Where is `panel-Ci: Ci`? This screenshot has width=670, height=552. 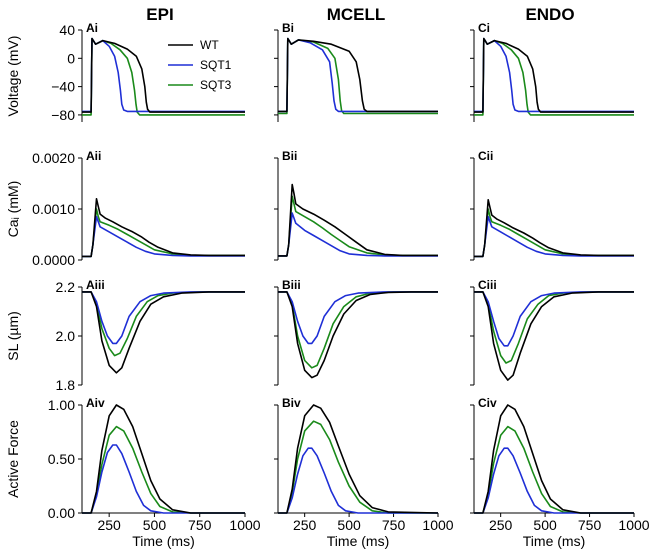
panel-Ci: Ci is located at coordinates (552, 71).